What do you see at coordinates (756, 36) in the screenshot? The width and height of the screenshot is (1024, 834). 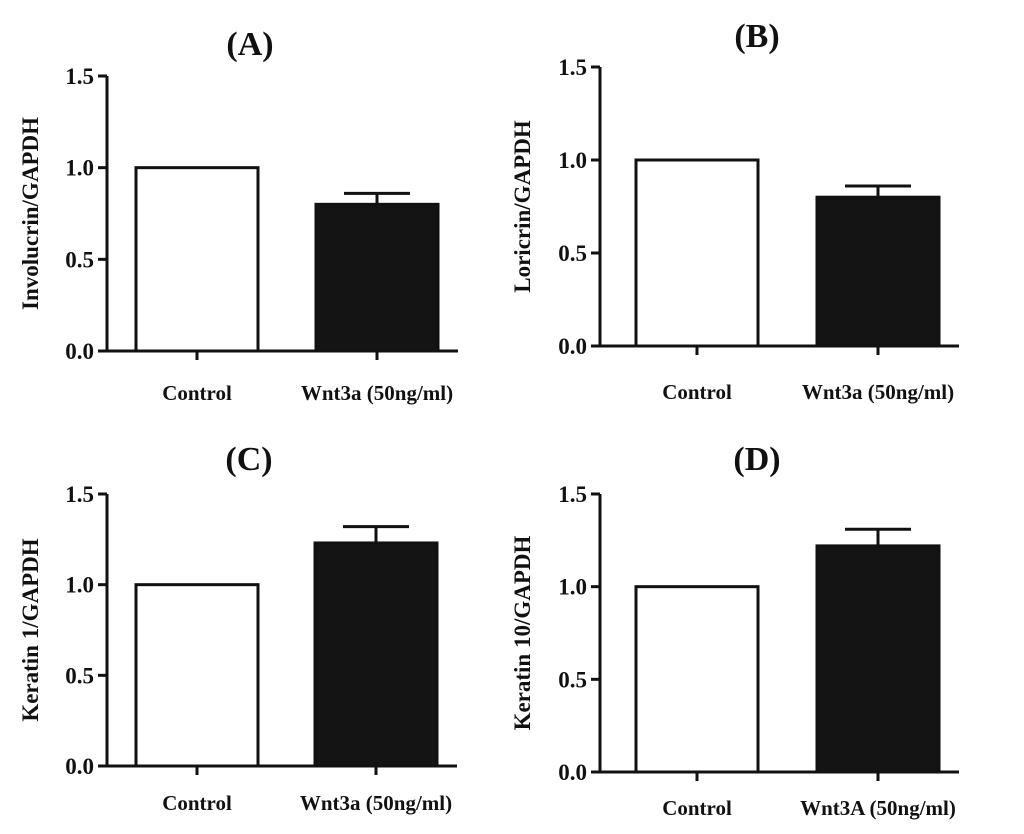 I see `chart-title: (B)` at bounding box center [756, 36].